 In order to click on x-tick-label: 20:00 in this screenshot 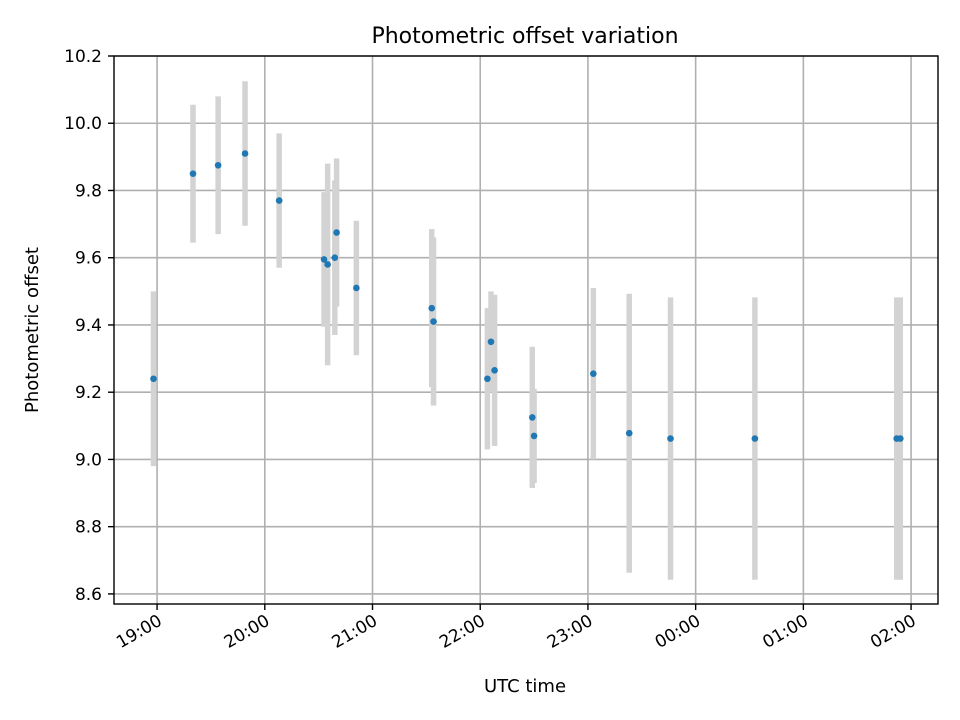, I will do `click(247, 632)`.